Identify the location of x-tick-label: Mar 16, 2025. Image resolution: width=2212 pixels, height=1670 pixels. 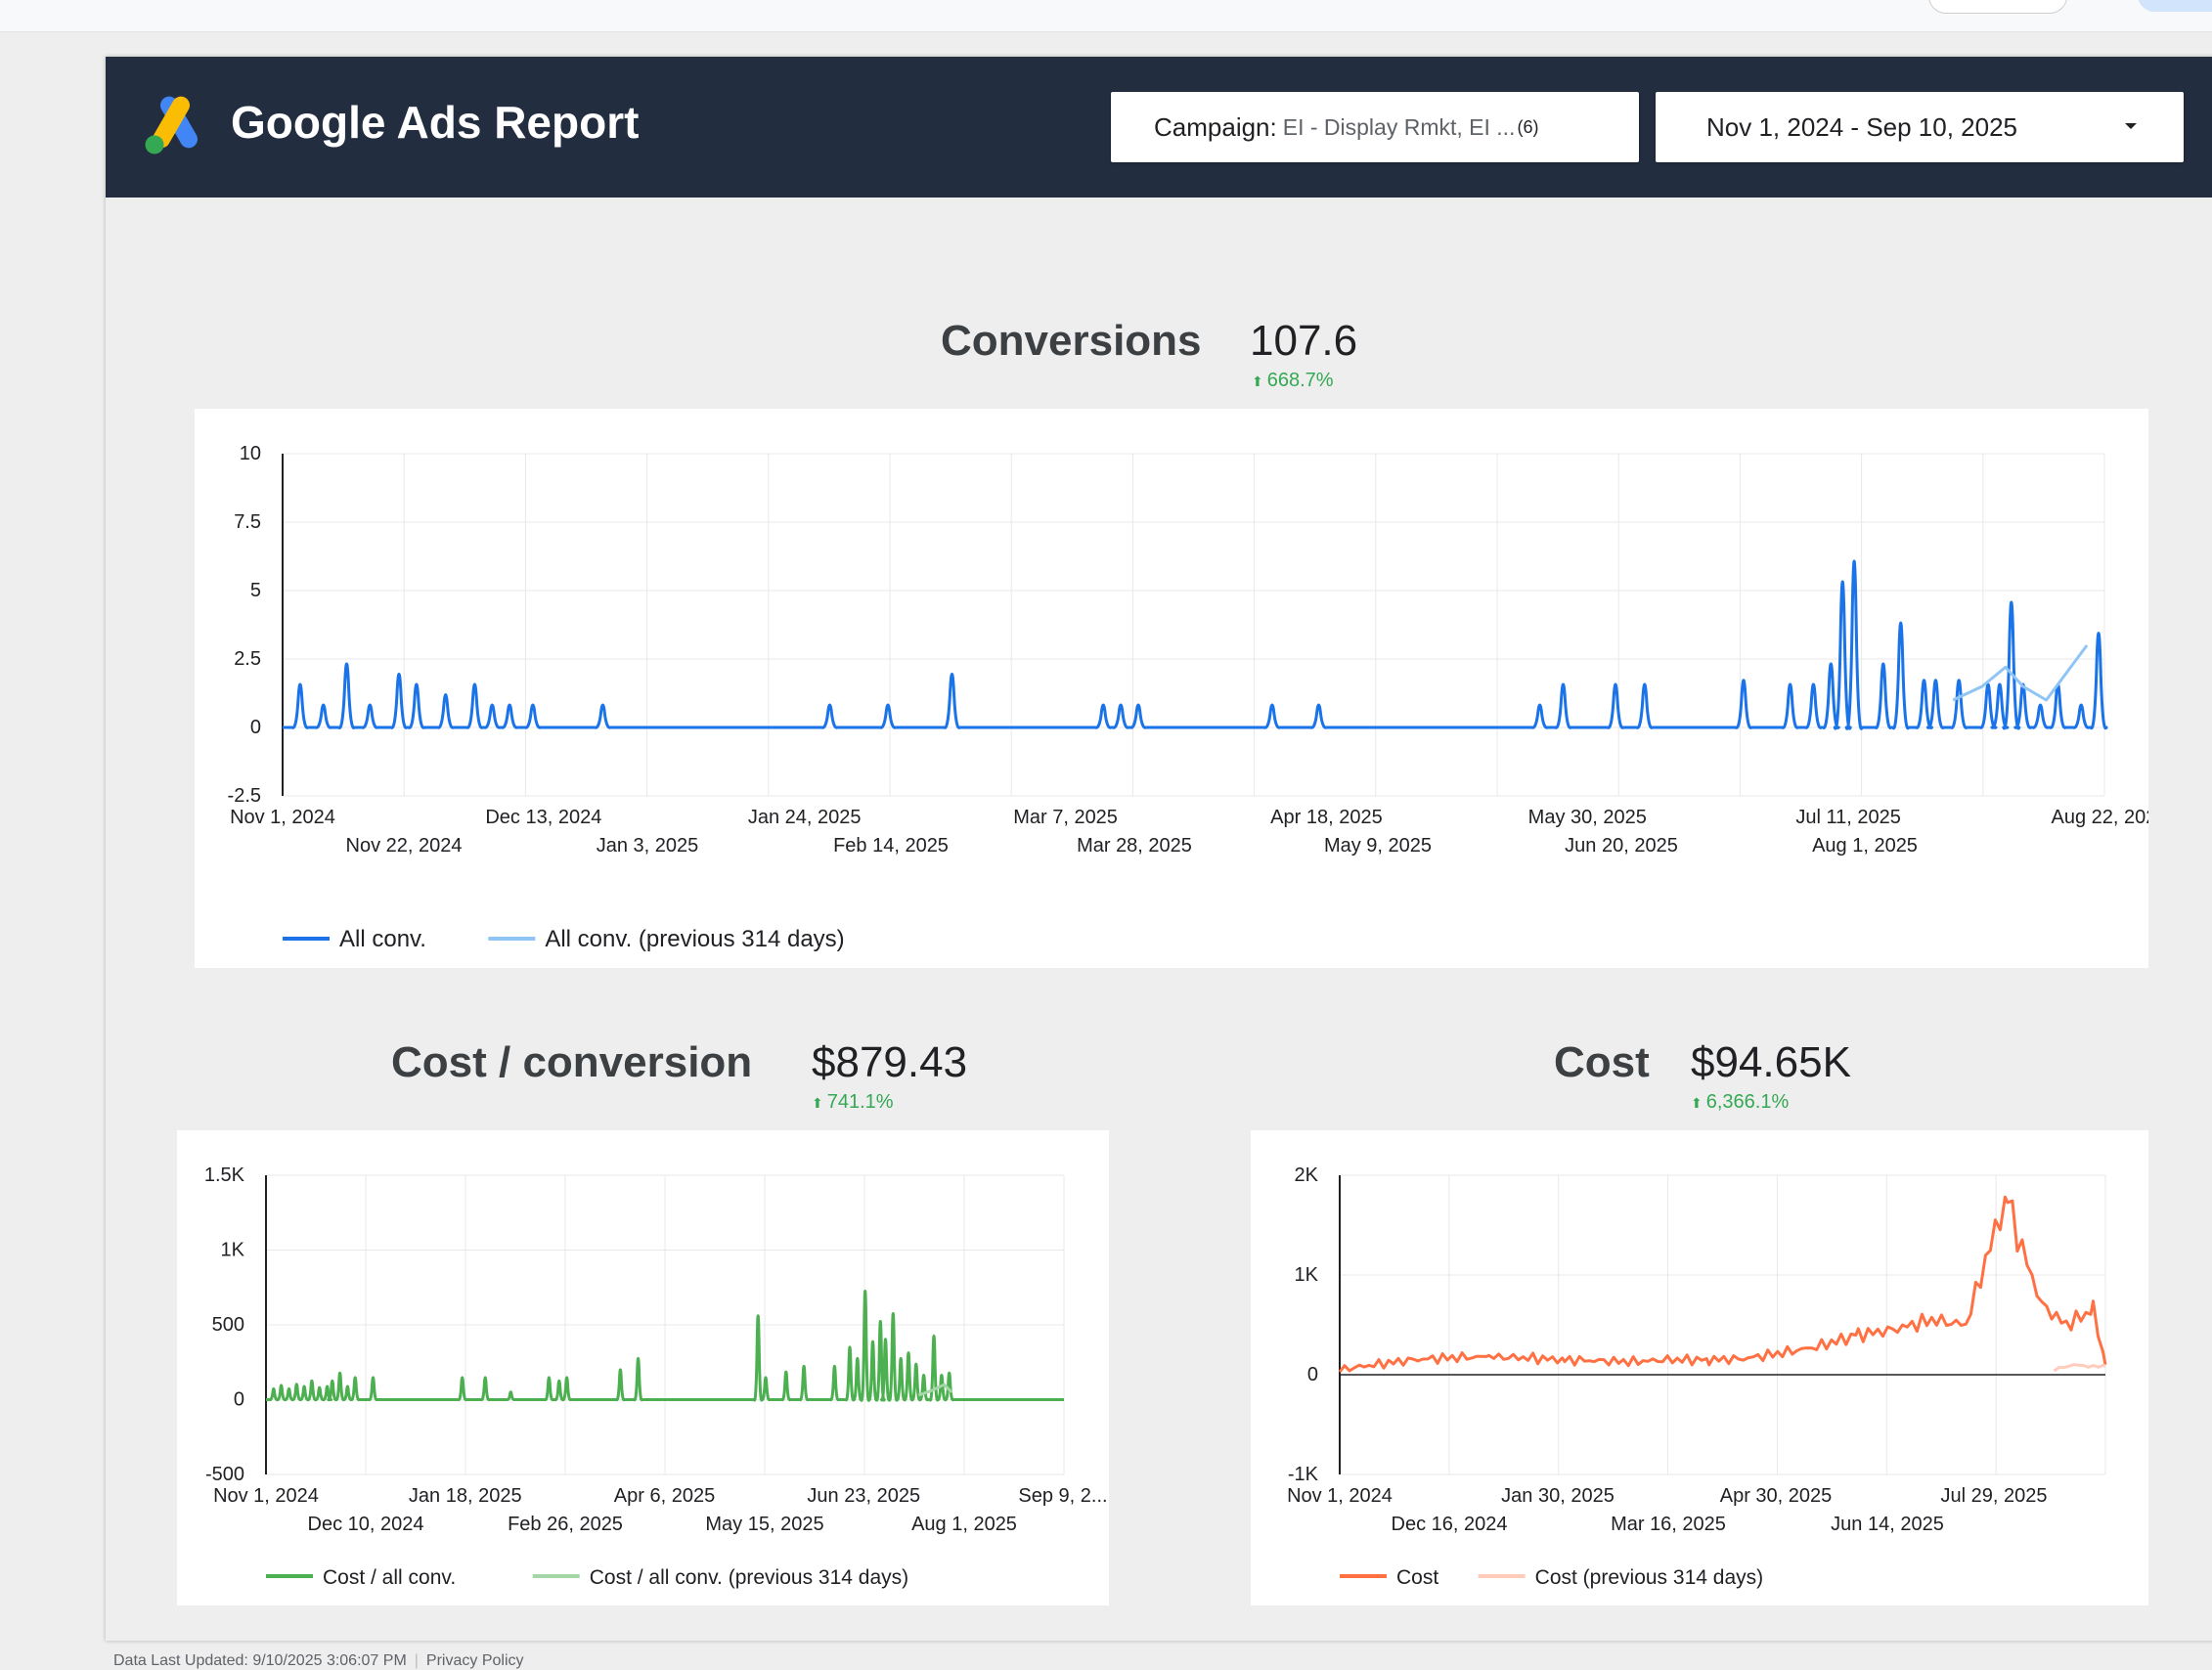
(1668, 1524).